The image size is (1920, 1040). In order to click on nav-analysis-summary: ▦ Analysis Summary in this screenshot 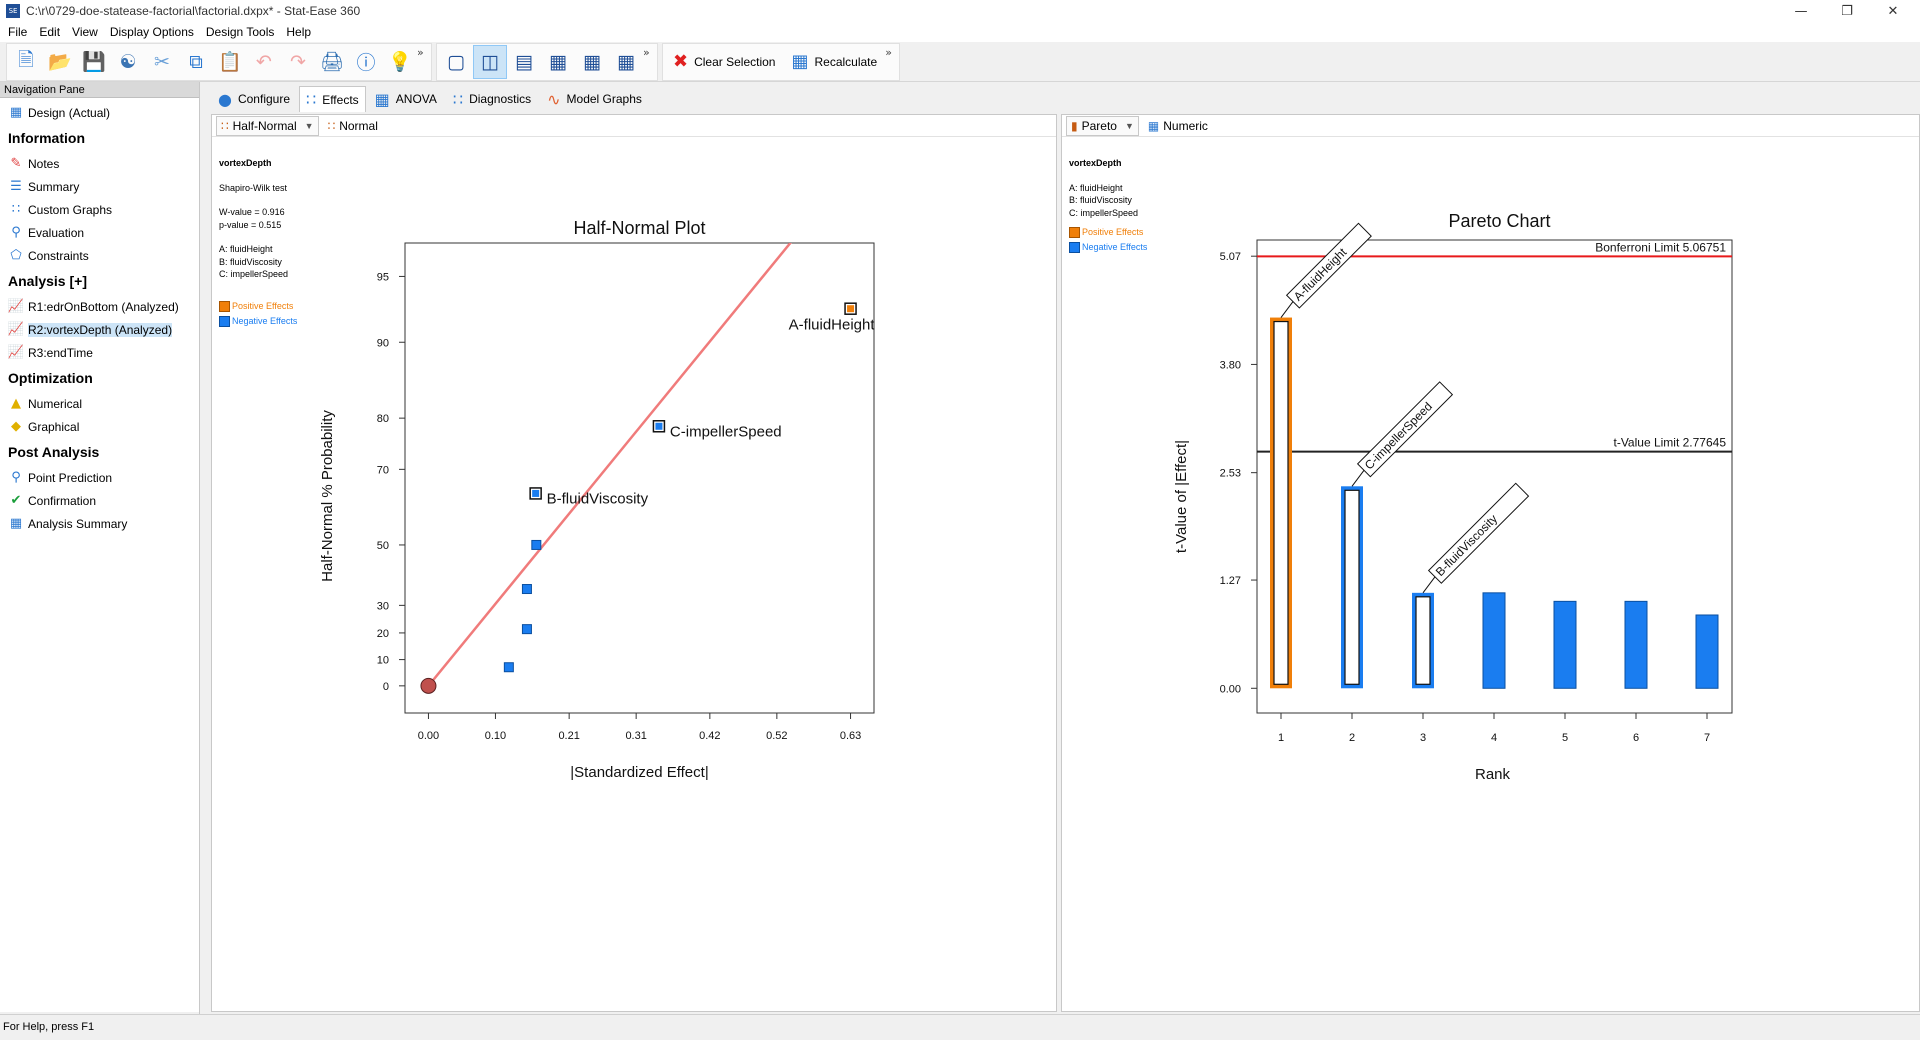, I will do `click(99, 523)`.